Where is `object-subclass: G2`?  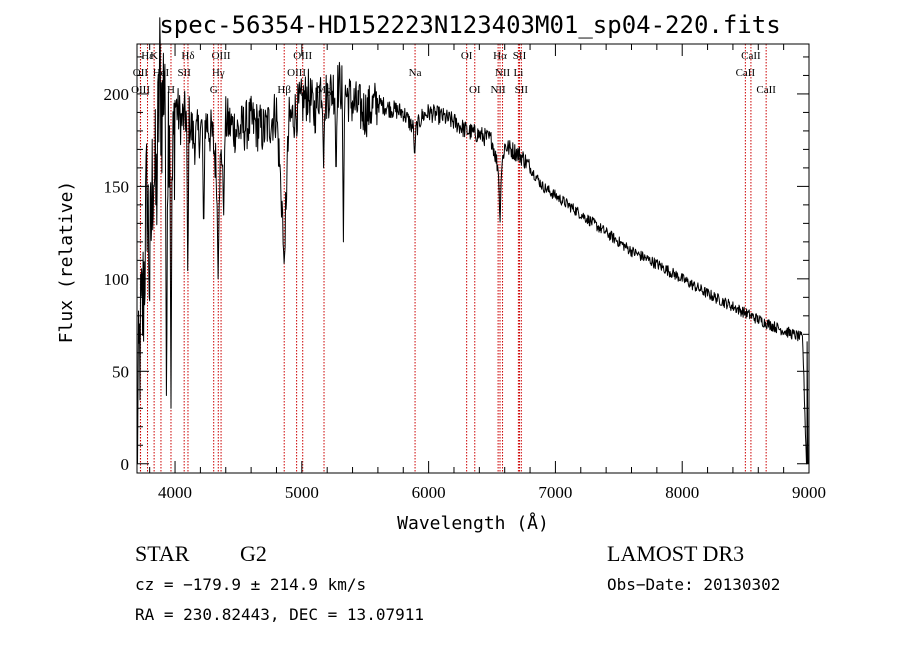
object-subclass: G2 is located at coordinates (253, 553).